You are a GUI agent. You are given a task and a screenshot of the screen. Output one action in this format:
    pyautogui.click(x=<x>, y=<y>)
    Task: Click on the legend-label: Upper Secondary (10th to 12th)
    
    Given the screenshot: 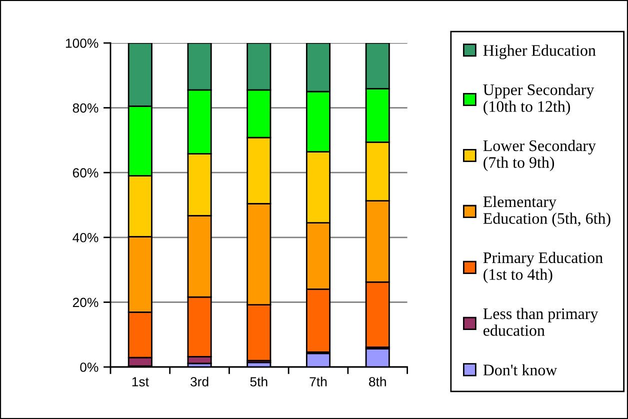 What is the action you would take?
    pyautogui.click(x=538, y=100)
    